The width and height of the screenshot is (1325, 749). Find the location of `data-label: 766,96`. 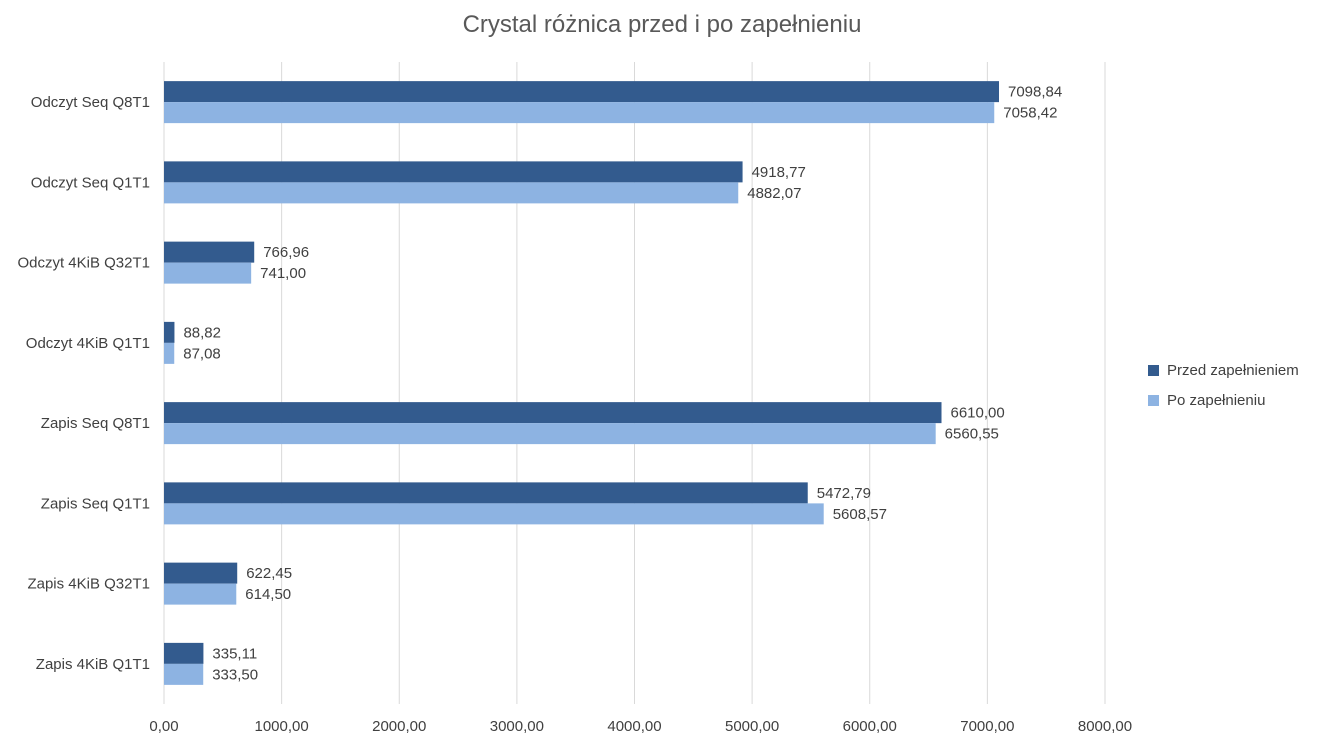

data-label: 766,96 is located at coordinates (286, 252).